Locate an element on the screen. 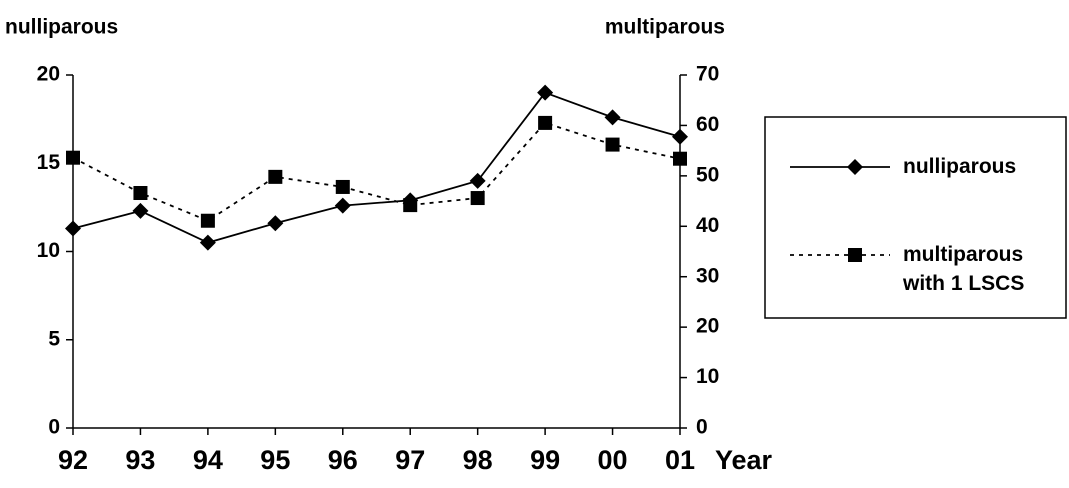 This screenshot has width=1069, height=488. y2-tick-label: 30 is located at coordinates (707, 275).